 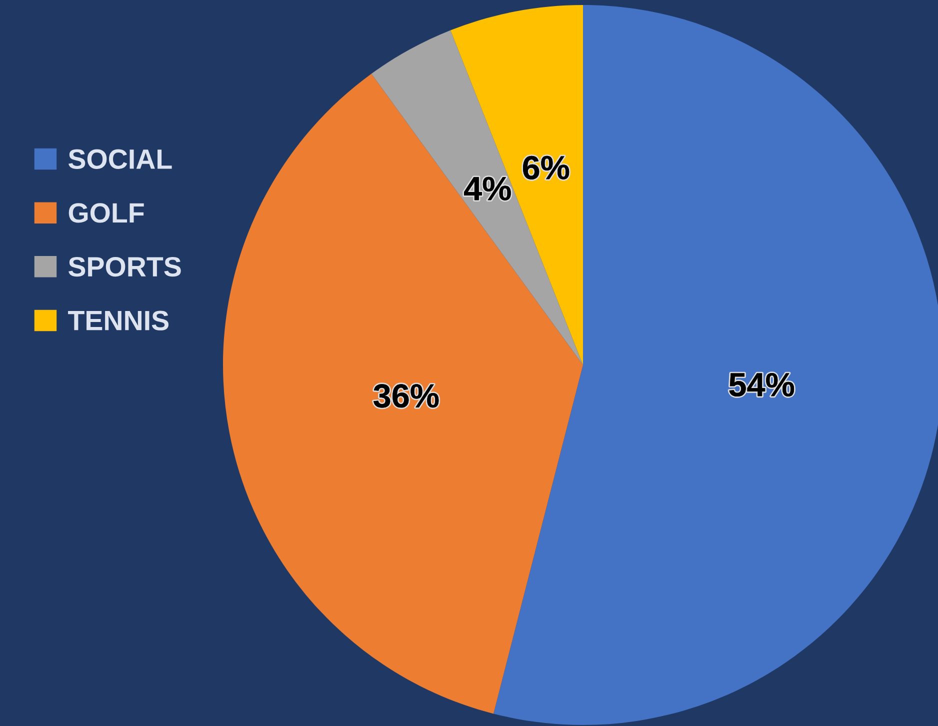 What do you see at coordinates (487, 188) in the screenshot?
I see `data-label: 4%` at bounding box center [487, 188].